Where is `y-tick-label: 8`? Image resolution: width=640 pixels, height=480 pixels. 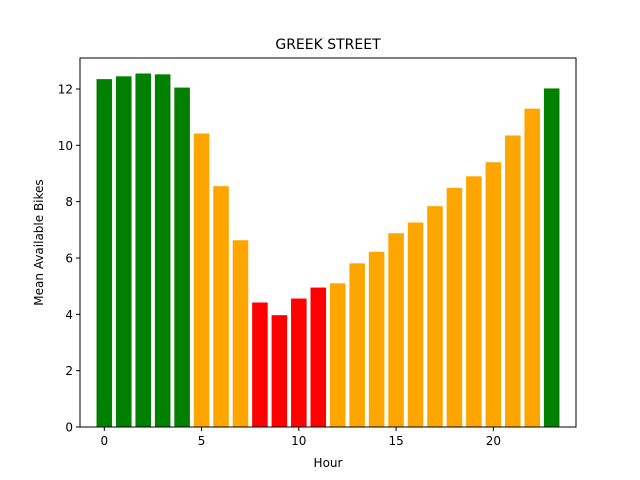 y-tick-label: 8 is located at coordinates (69, 202).